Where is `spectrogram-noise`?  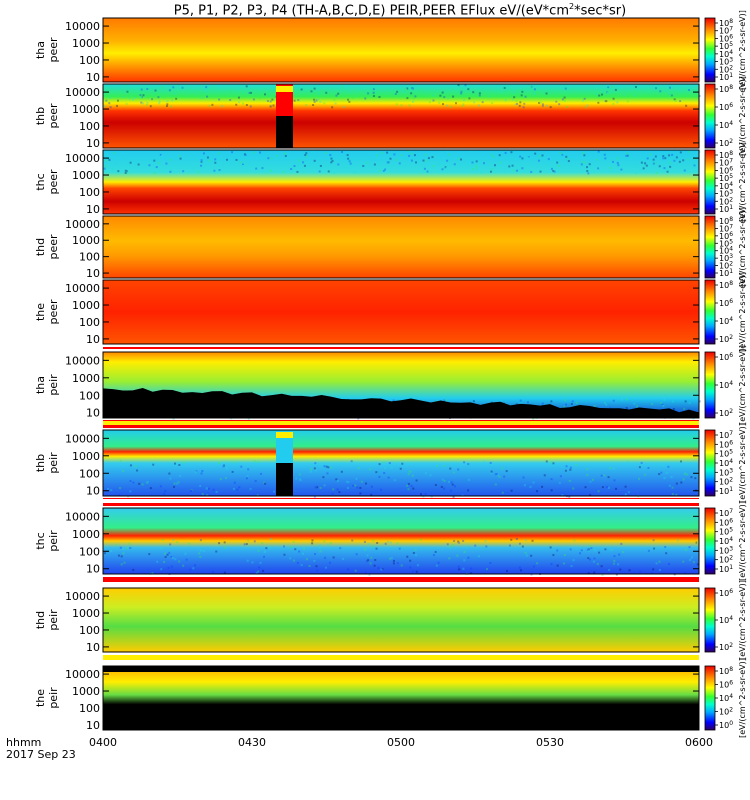 spectrogram-noise is located at coordinates (402, 96).